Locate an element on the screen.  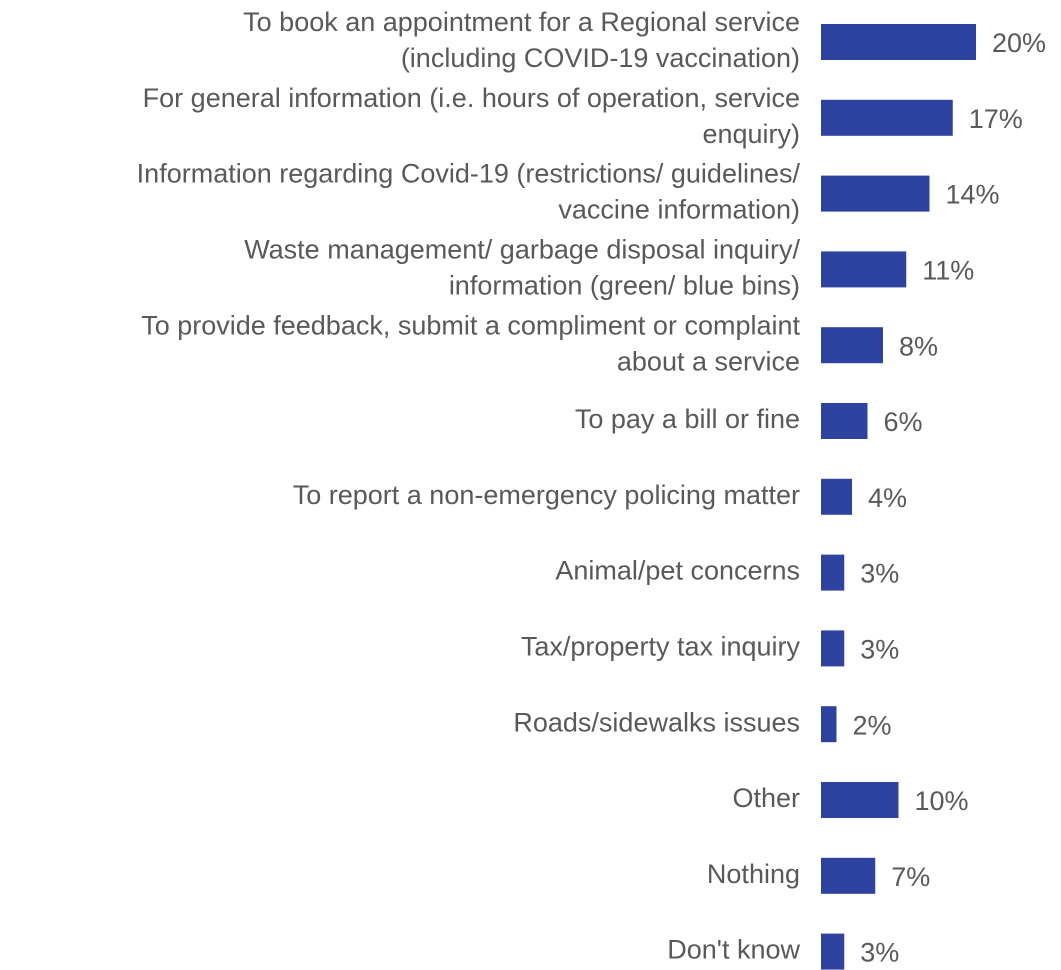
category-label: vaccine information) is located at coordinates (679, 210).